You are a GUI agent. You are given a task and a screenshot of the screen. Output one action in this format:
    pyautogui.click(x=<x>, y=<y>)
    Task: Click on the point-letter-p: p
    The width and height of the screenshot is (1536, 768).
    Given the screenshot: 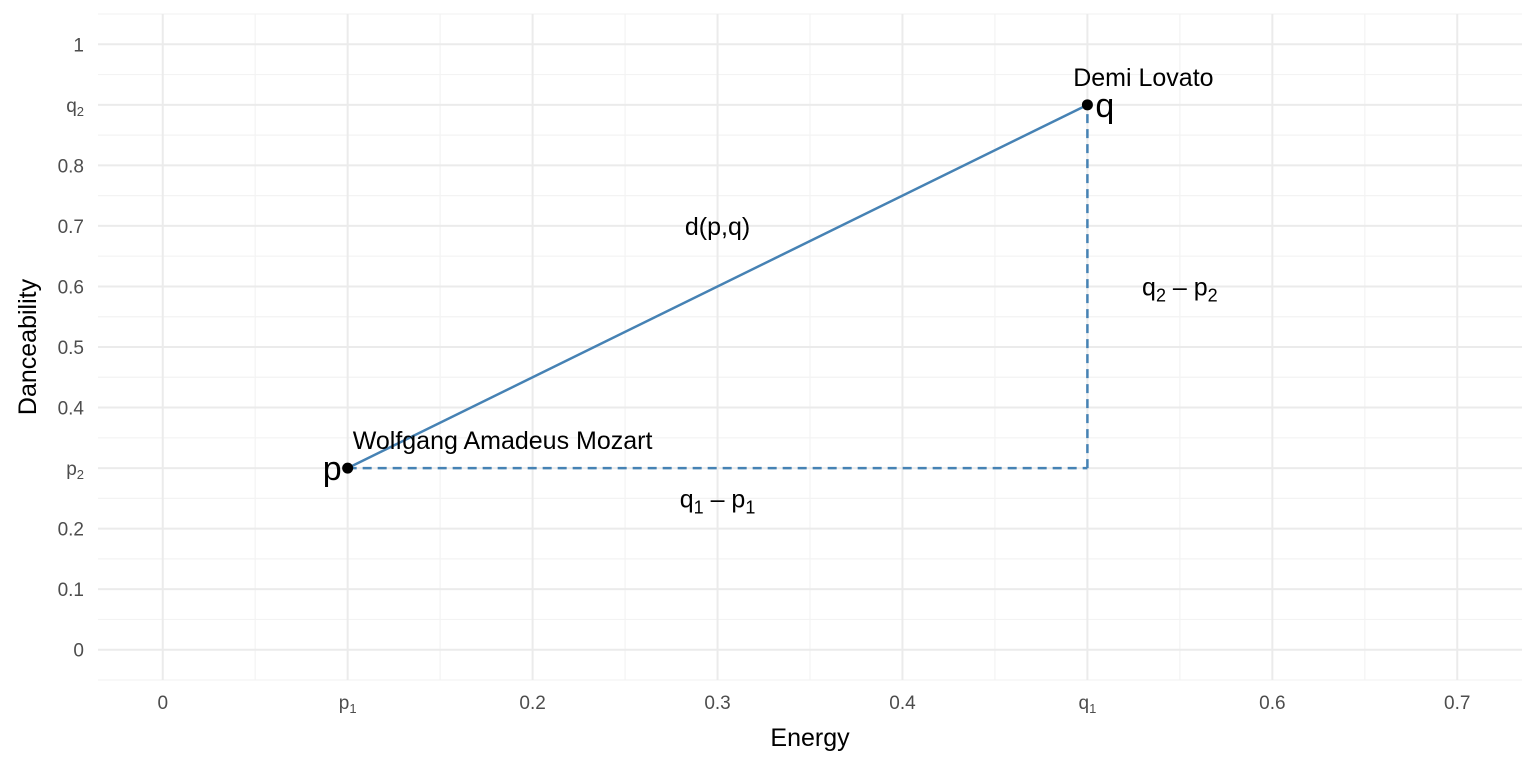 What is the action you would take?
    pyautogui.click(x=332, y=469)
    